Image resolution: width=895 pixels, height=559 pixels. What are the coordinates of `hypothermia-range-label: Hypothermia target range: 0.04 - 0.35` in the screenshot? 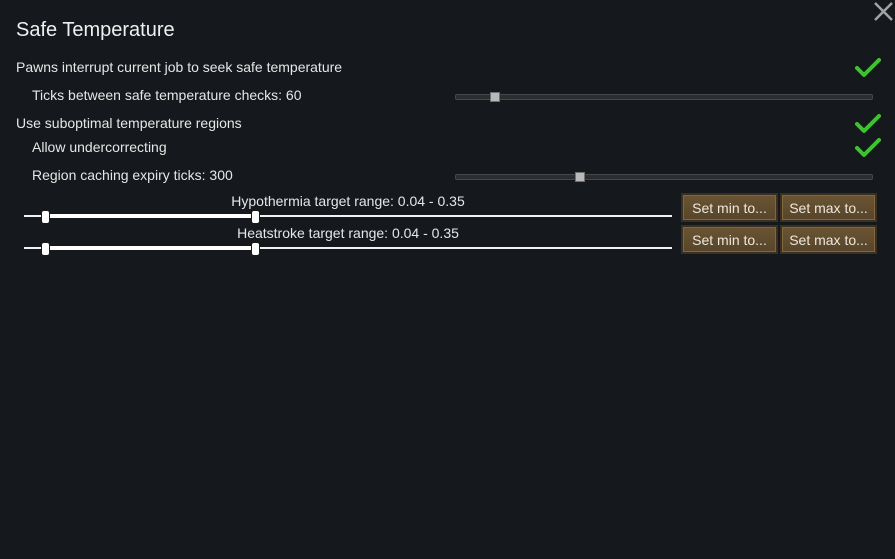 It's located at (348, 201).